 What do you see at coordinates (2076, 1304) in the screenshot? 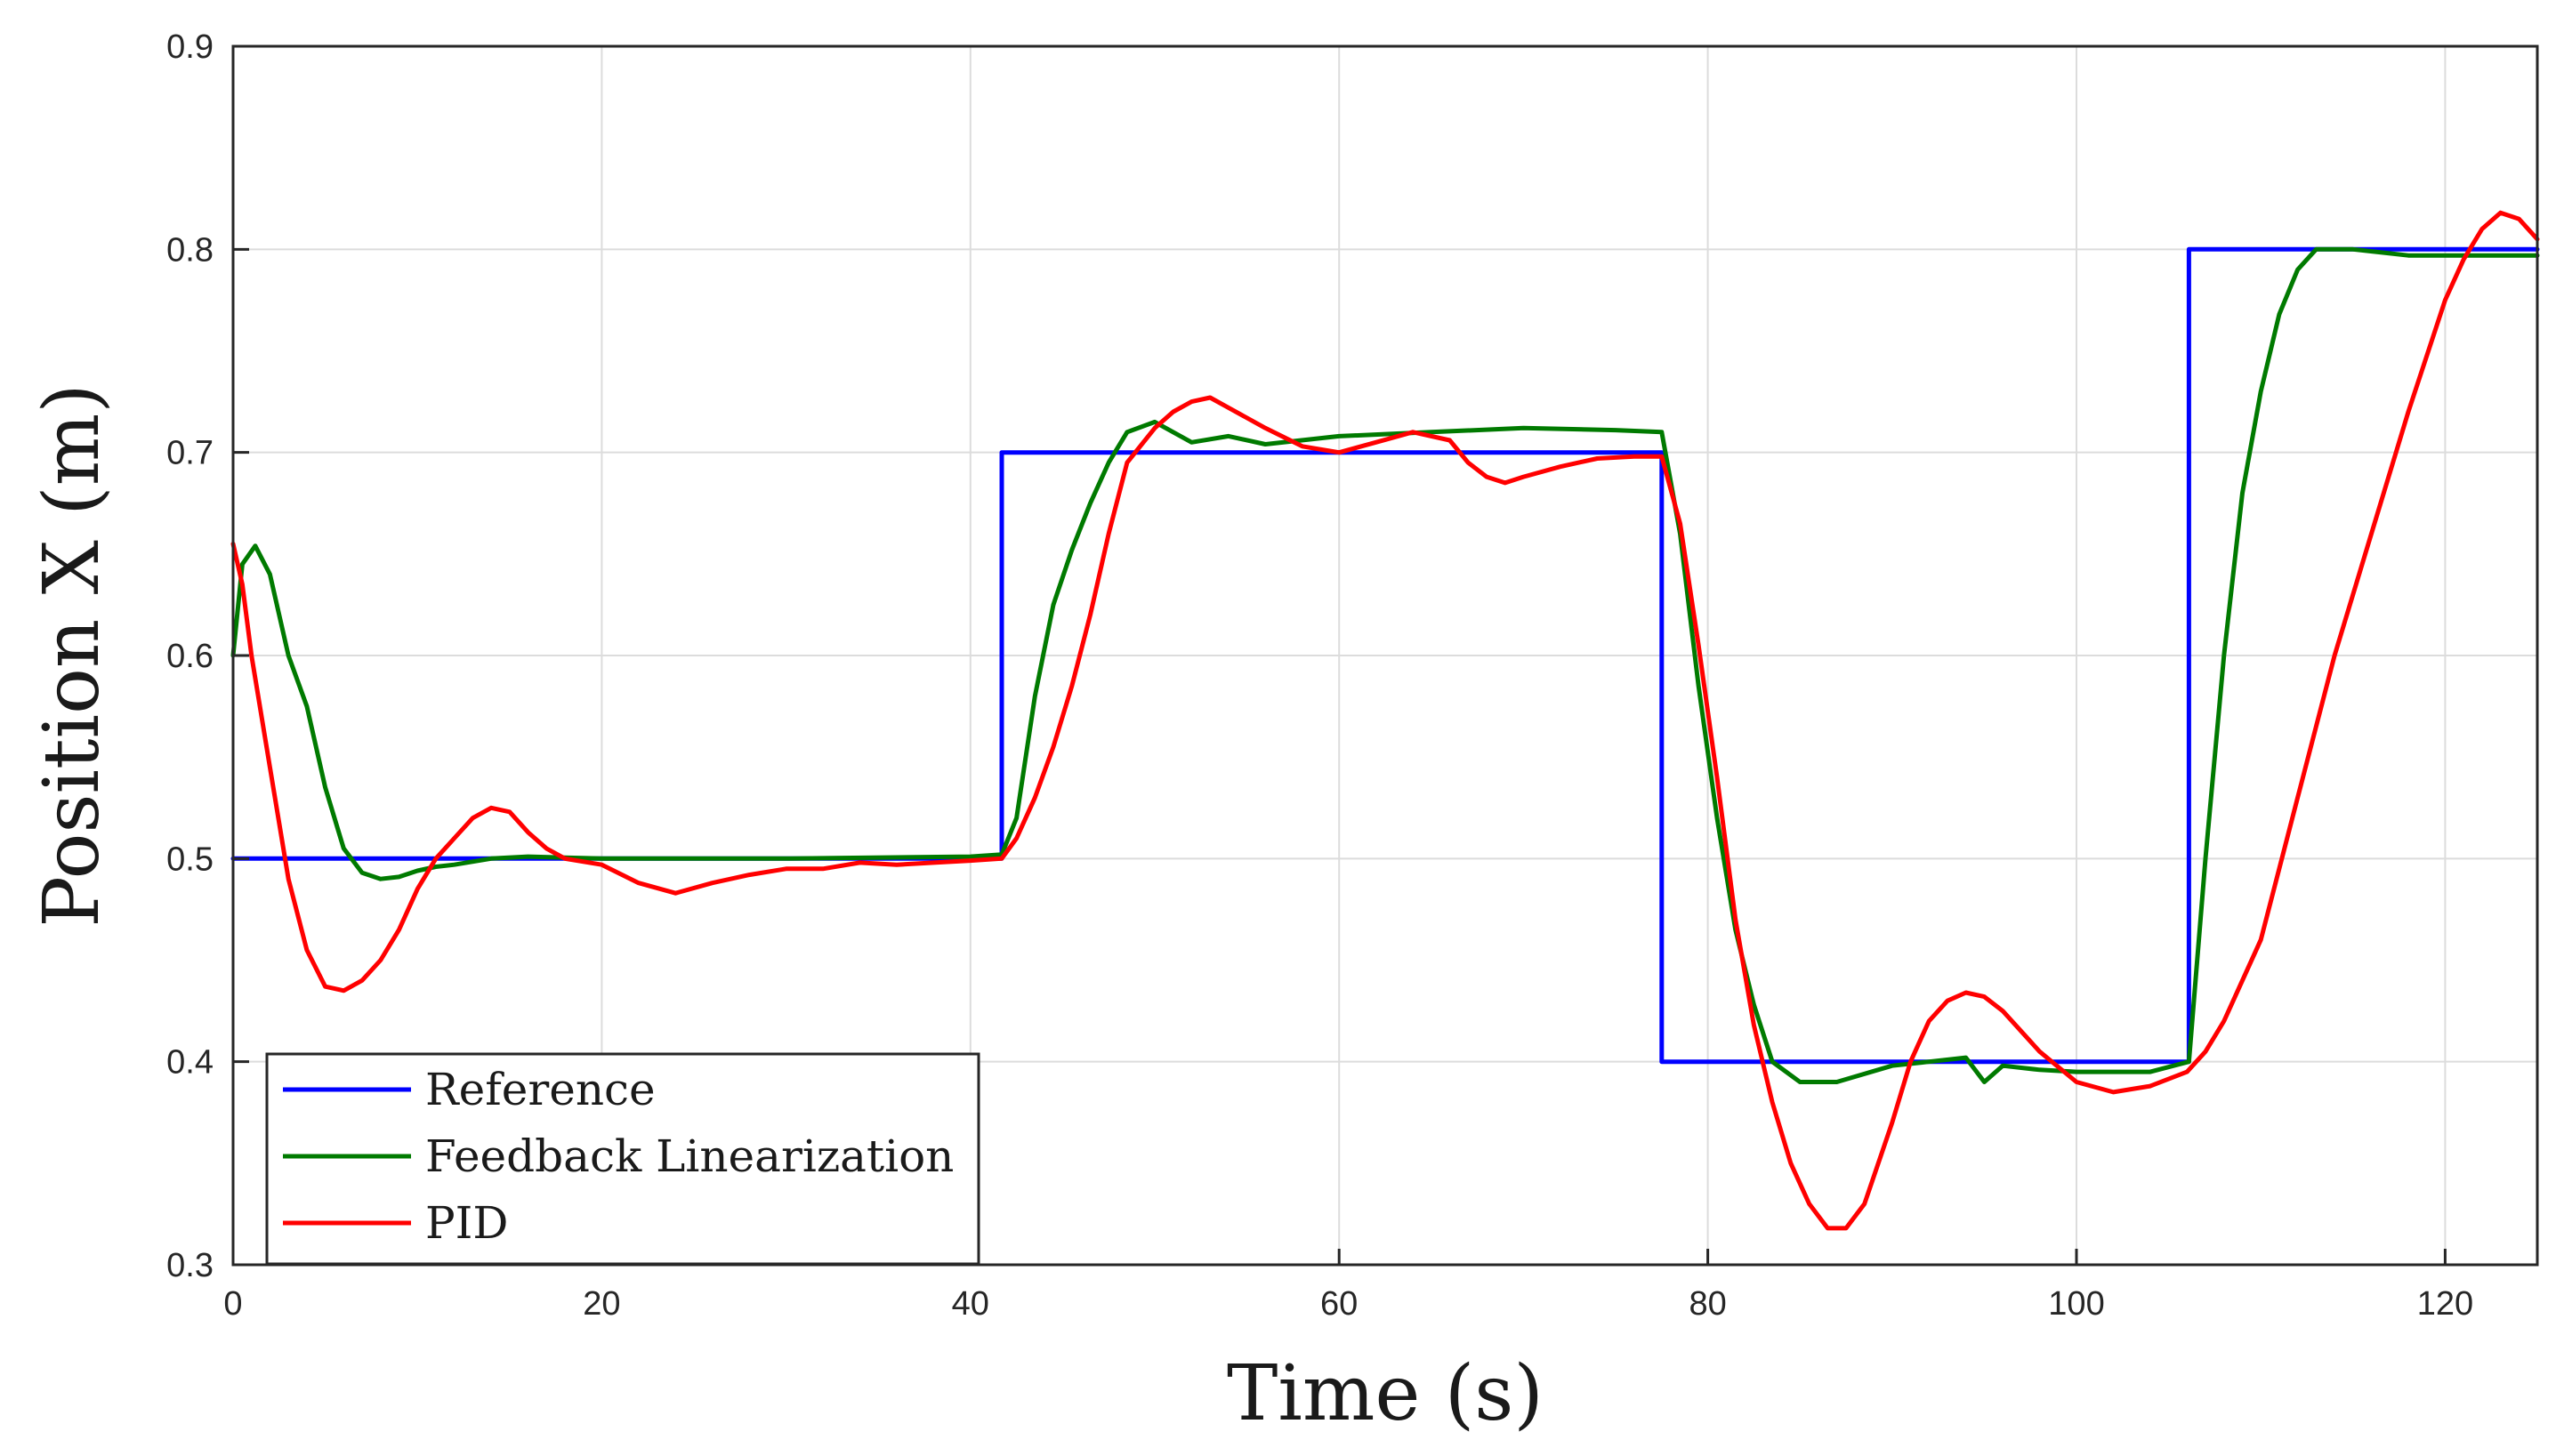
I see `x-tick-label: 100` at bounding box center [2076, 1304].